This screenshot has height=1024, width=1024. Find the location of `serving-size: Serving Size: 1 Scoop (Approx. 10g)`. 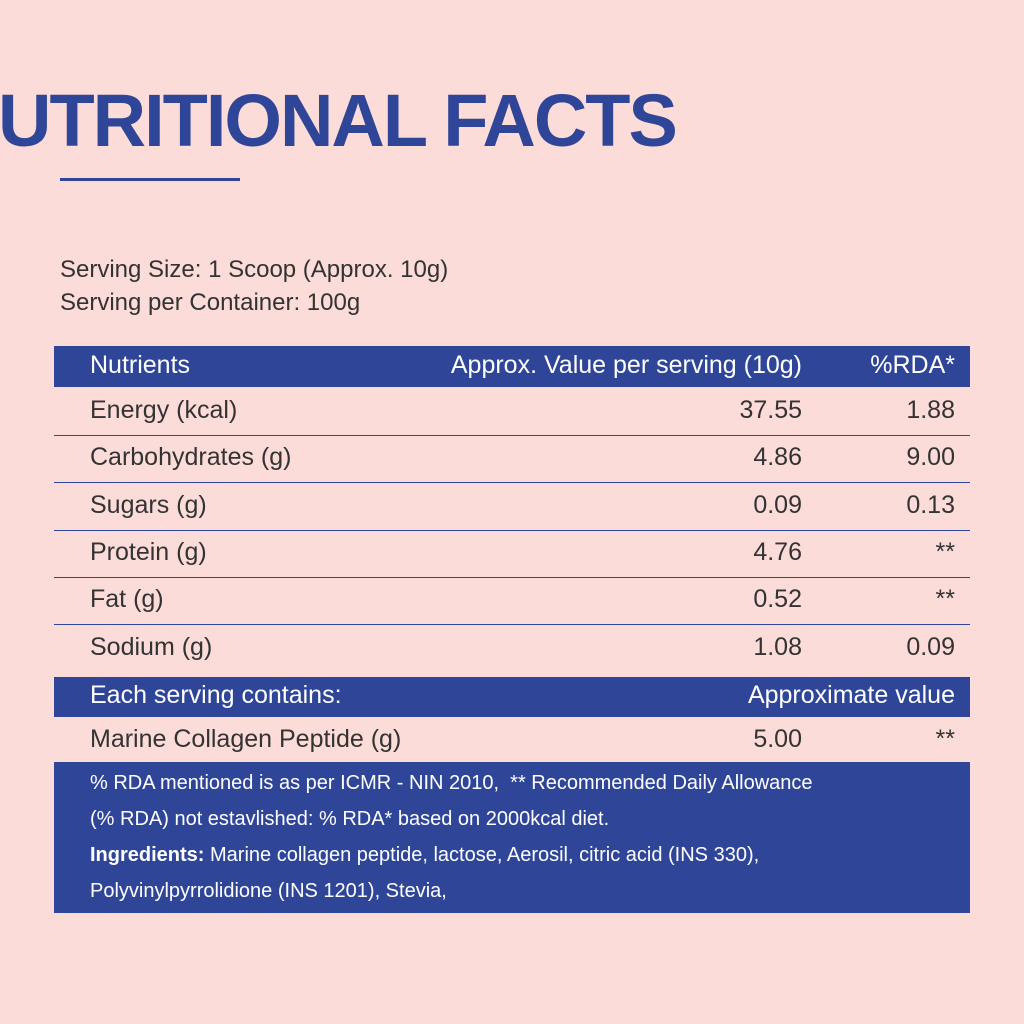

serving-size: Serving Size: 1 Scoop (Approx. 10g) is located at coordinates (254, 269).